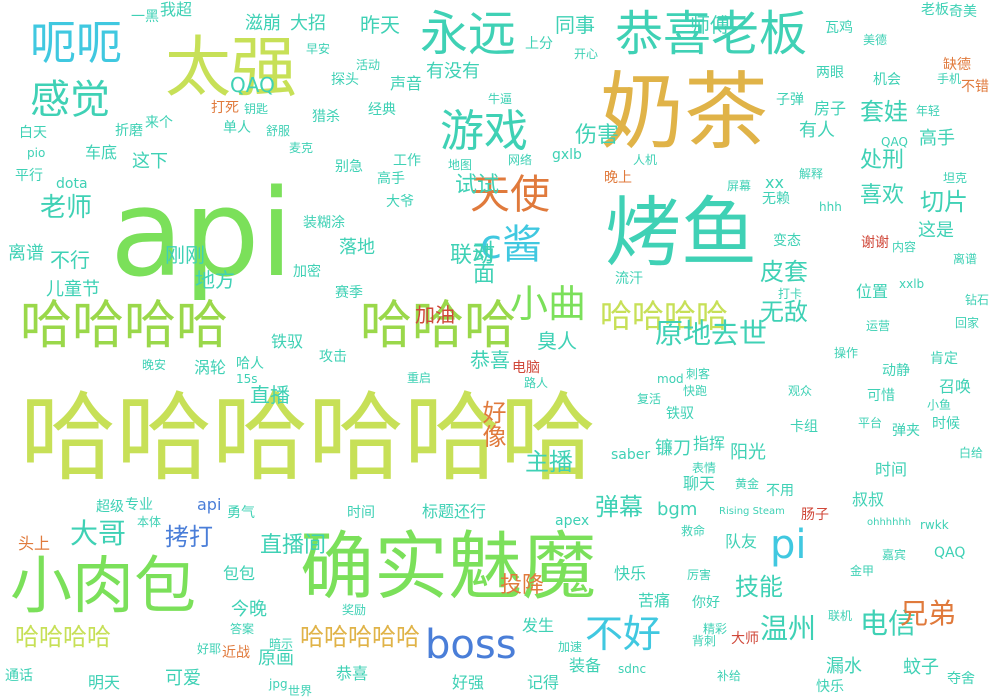 Image resolution: width=1000 pixels, height=700 pixels. What do you see at coordinates (934, 525) in the screenshot?
I see `cloud-word: rwkk` at bounding box center [934, 525].